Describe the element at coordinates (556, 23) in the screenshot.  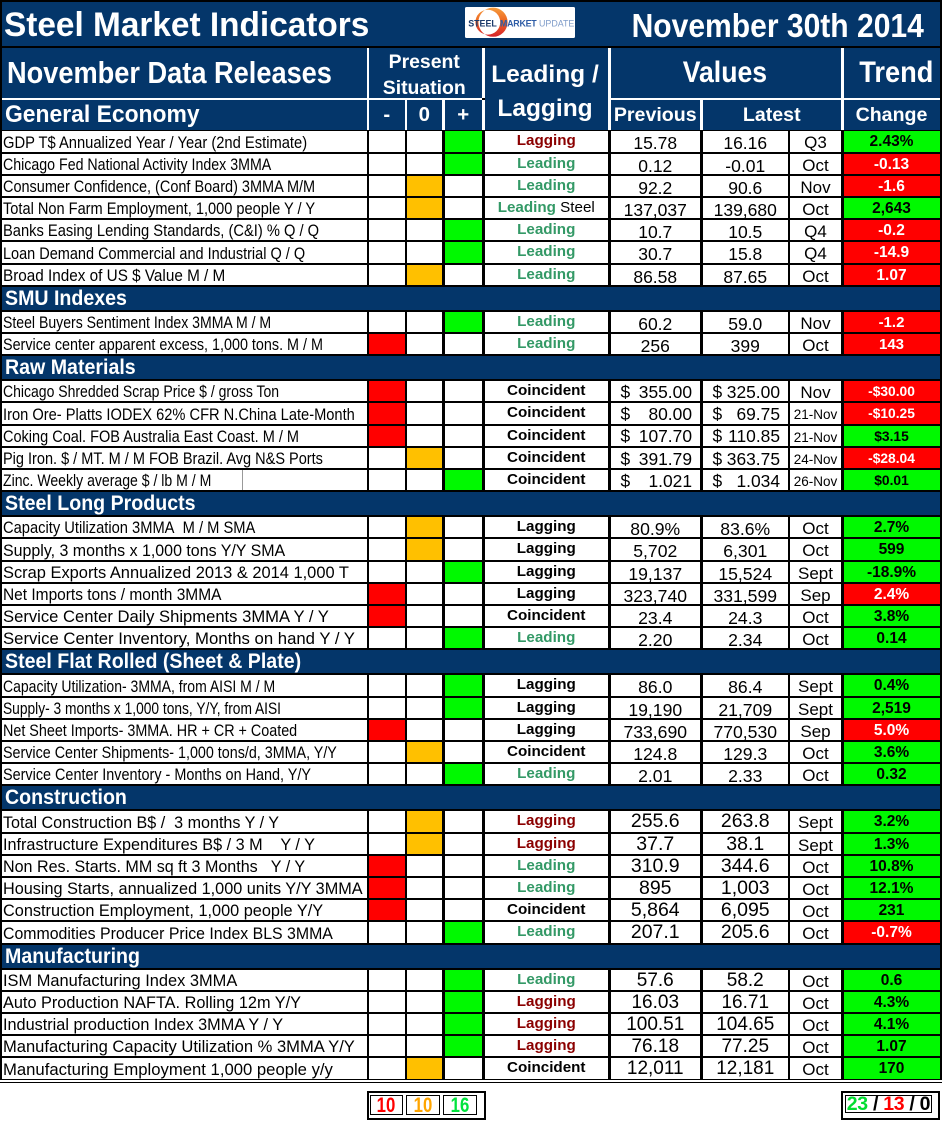
I see `svg-text: UPDATE` at that location.